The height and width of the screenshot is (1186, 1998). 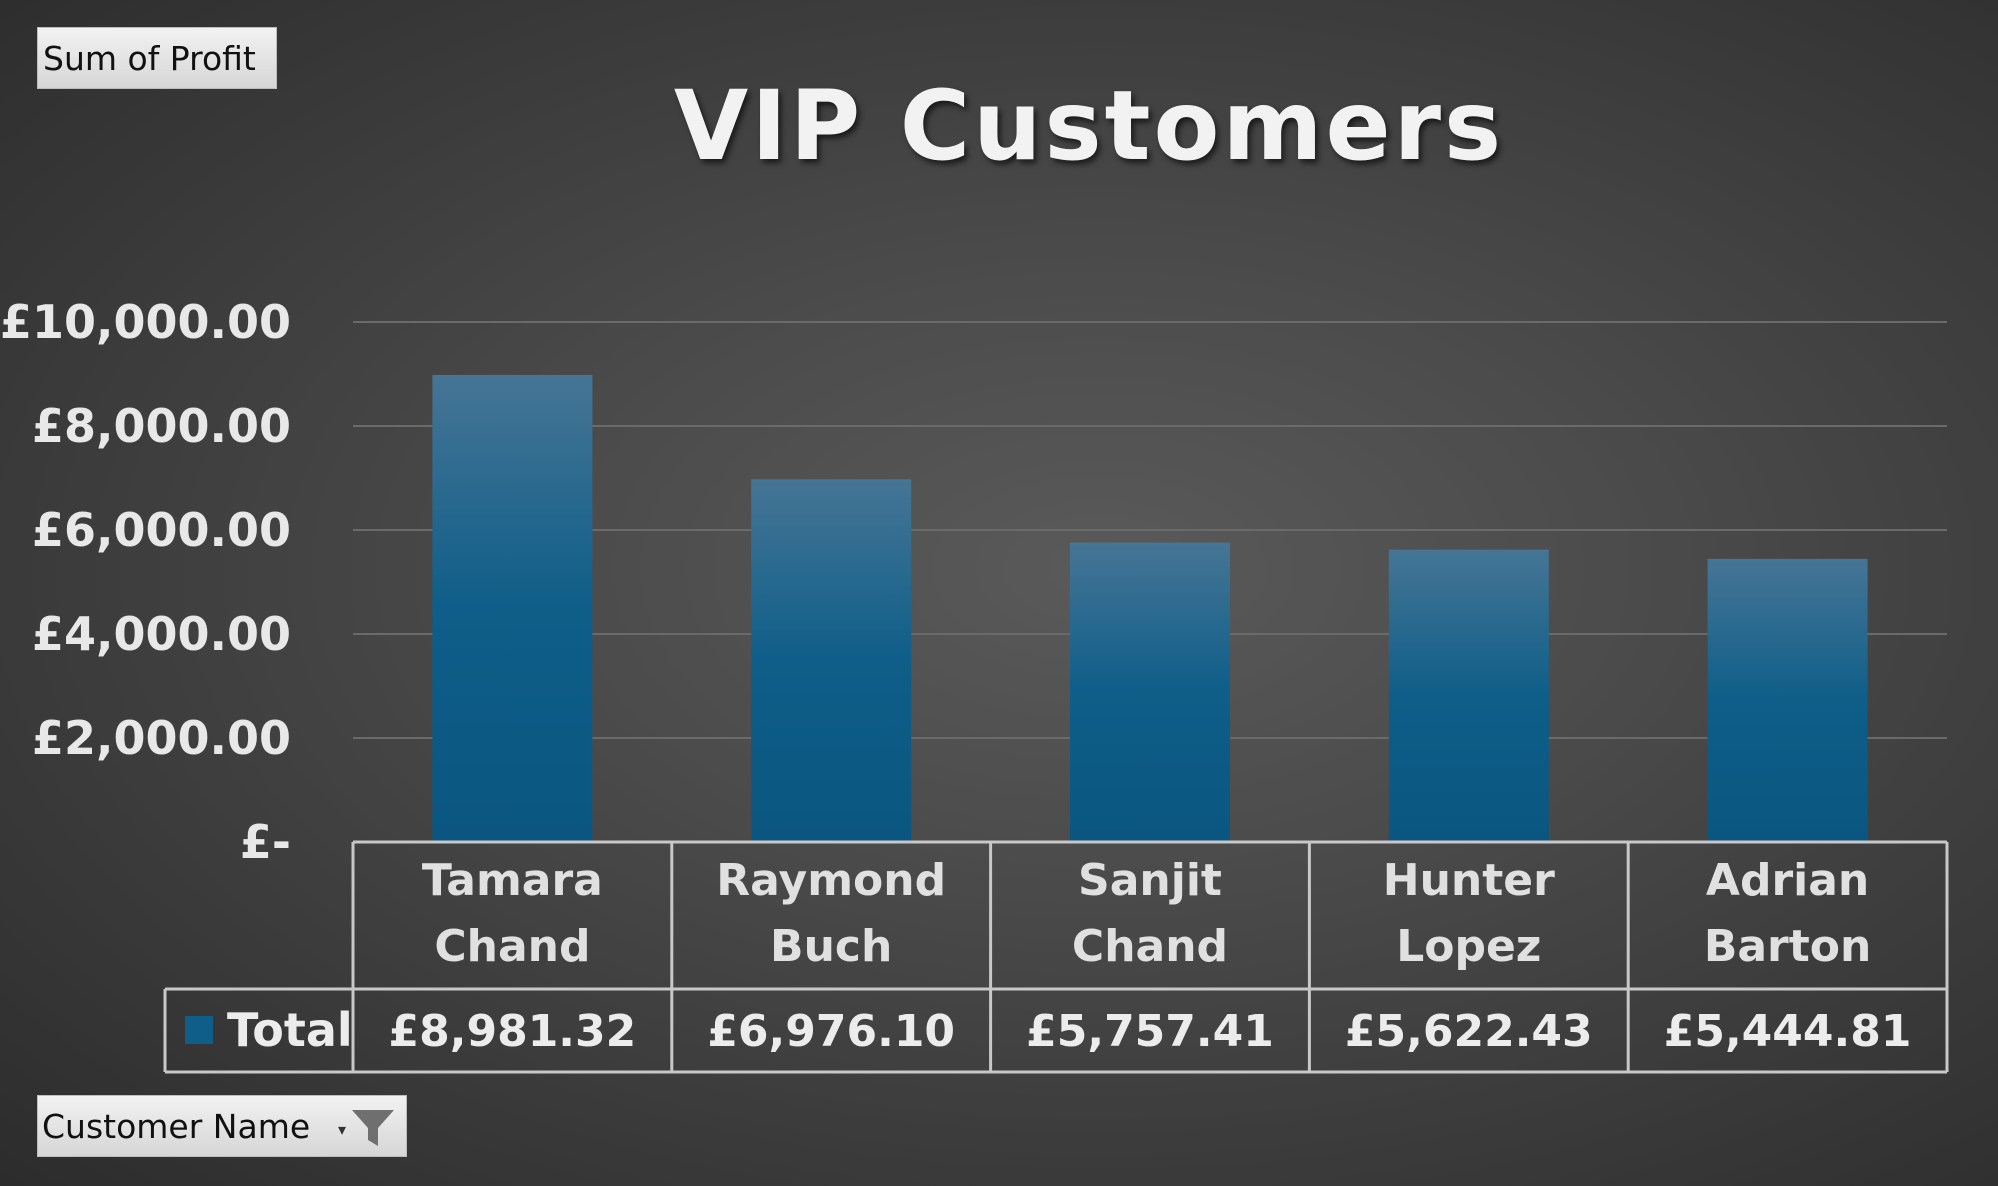 I want to click on axis-field-button: Customer Name ▾, so click(x=222, y=1126).